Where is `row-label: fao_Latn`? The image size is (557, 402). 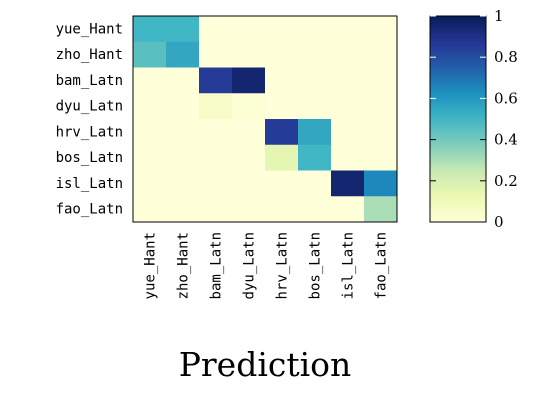
row-label: fao_Latn is located at coordinates (89, 210).